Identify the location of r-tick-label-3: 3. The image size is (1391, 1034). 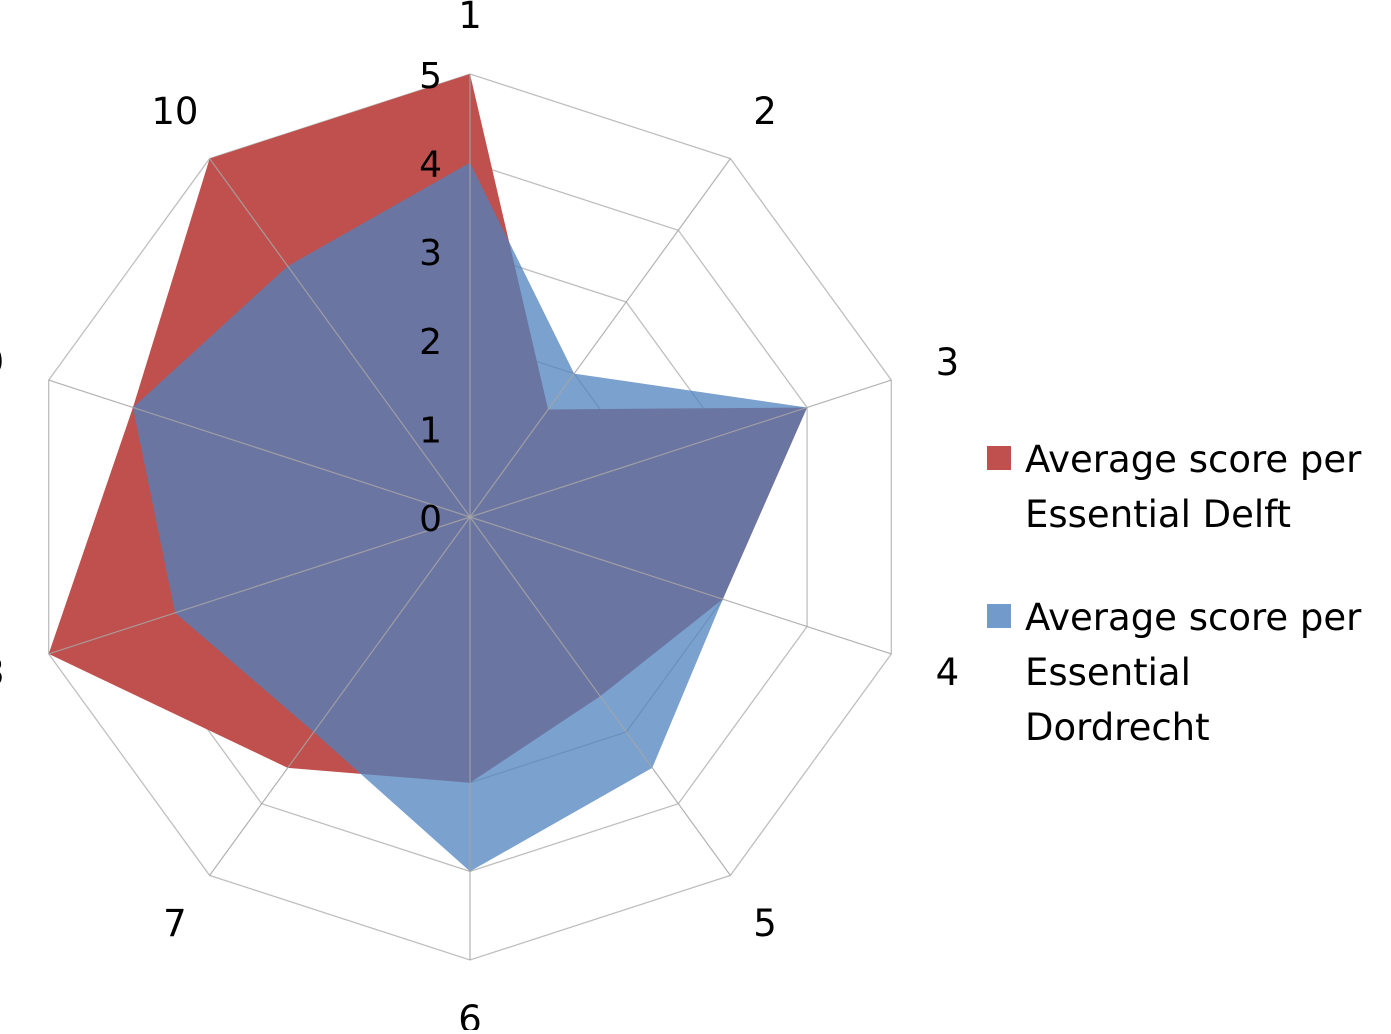
(430, 253).